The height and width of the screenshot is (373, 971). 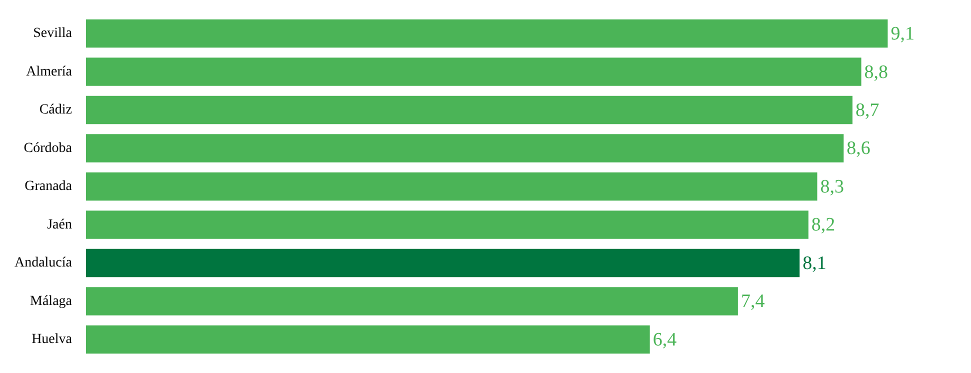 I want to click on data-label: 8,7, so click(x=867, y=110).